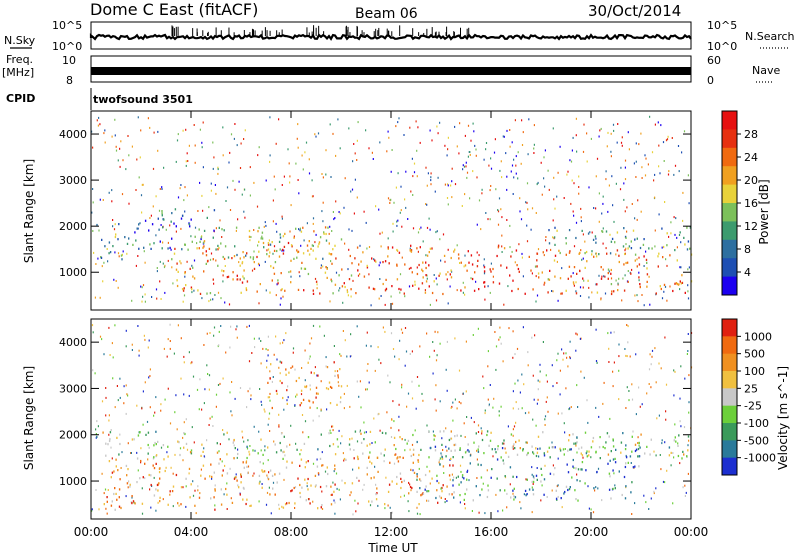  What do you see at coordinates (714, 60) in the screenshot?
I see `nave-tick-top: 60` at bounding box center [714, 60].